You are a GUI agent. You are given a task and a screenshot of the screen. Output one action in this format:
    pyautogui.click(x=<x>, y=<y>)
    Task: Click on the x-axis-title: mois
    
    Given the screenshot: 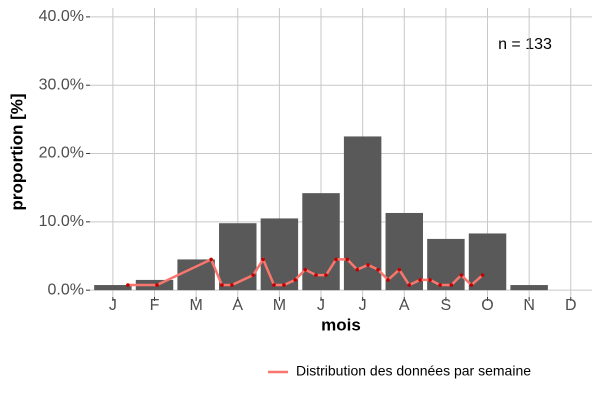 What is the action you would take?
    pyautogui.click(x=341, y=324)
    